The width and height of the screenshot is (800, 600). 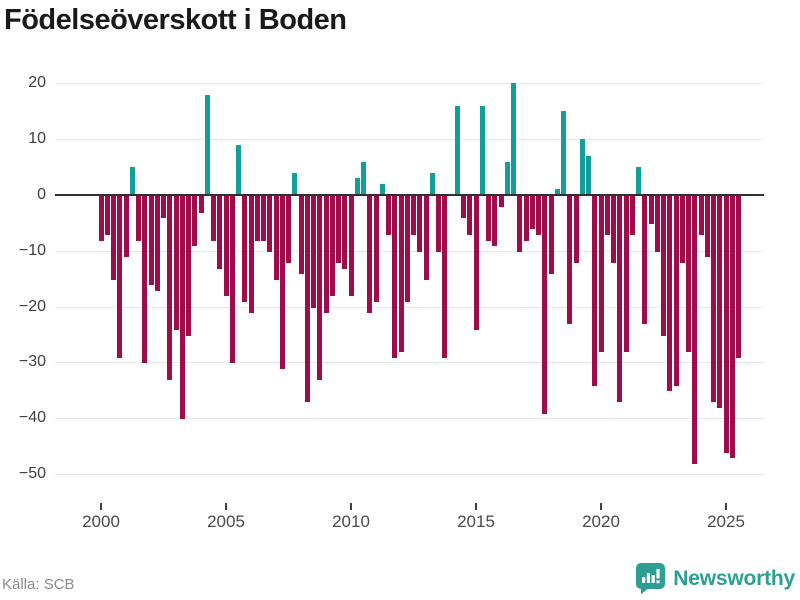 What do you see at coordinates (32, 473) in the screenshot?
I see `y-axis-tick-label: −50` at bounding box center [32, 473].